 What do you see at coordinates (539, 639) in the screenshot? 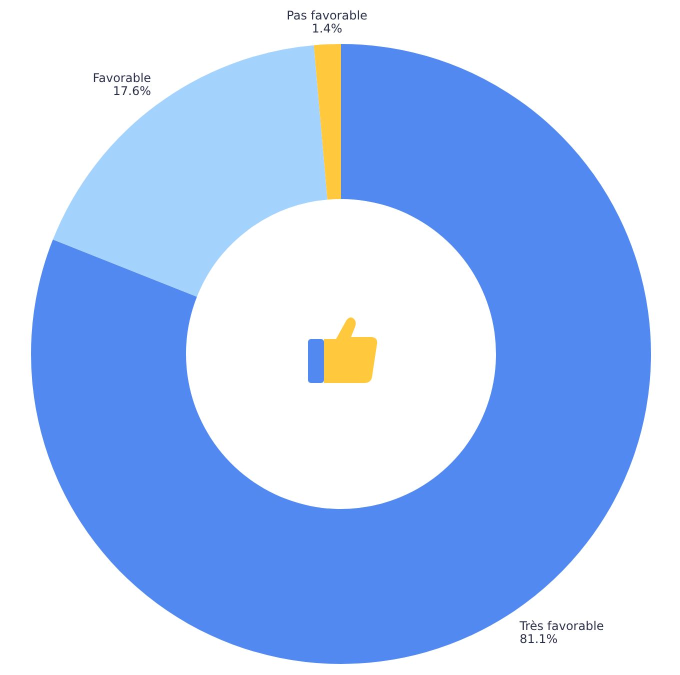
I see `data-label: 81.1%` at bounding box center [539, 639].